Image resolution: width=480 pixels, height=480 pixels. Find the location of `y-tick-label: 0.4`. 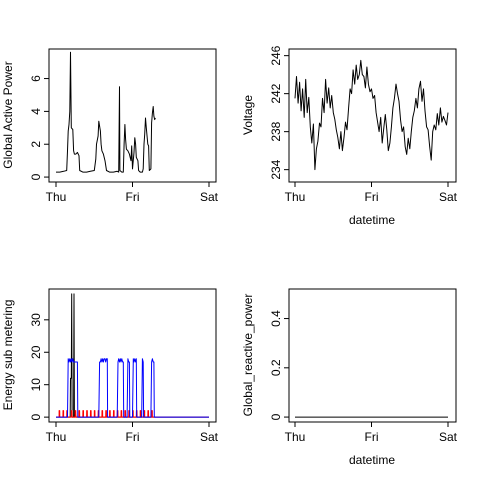

y-tick-label: 0.4 is located at coordinates (276, 318).